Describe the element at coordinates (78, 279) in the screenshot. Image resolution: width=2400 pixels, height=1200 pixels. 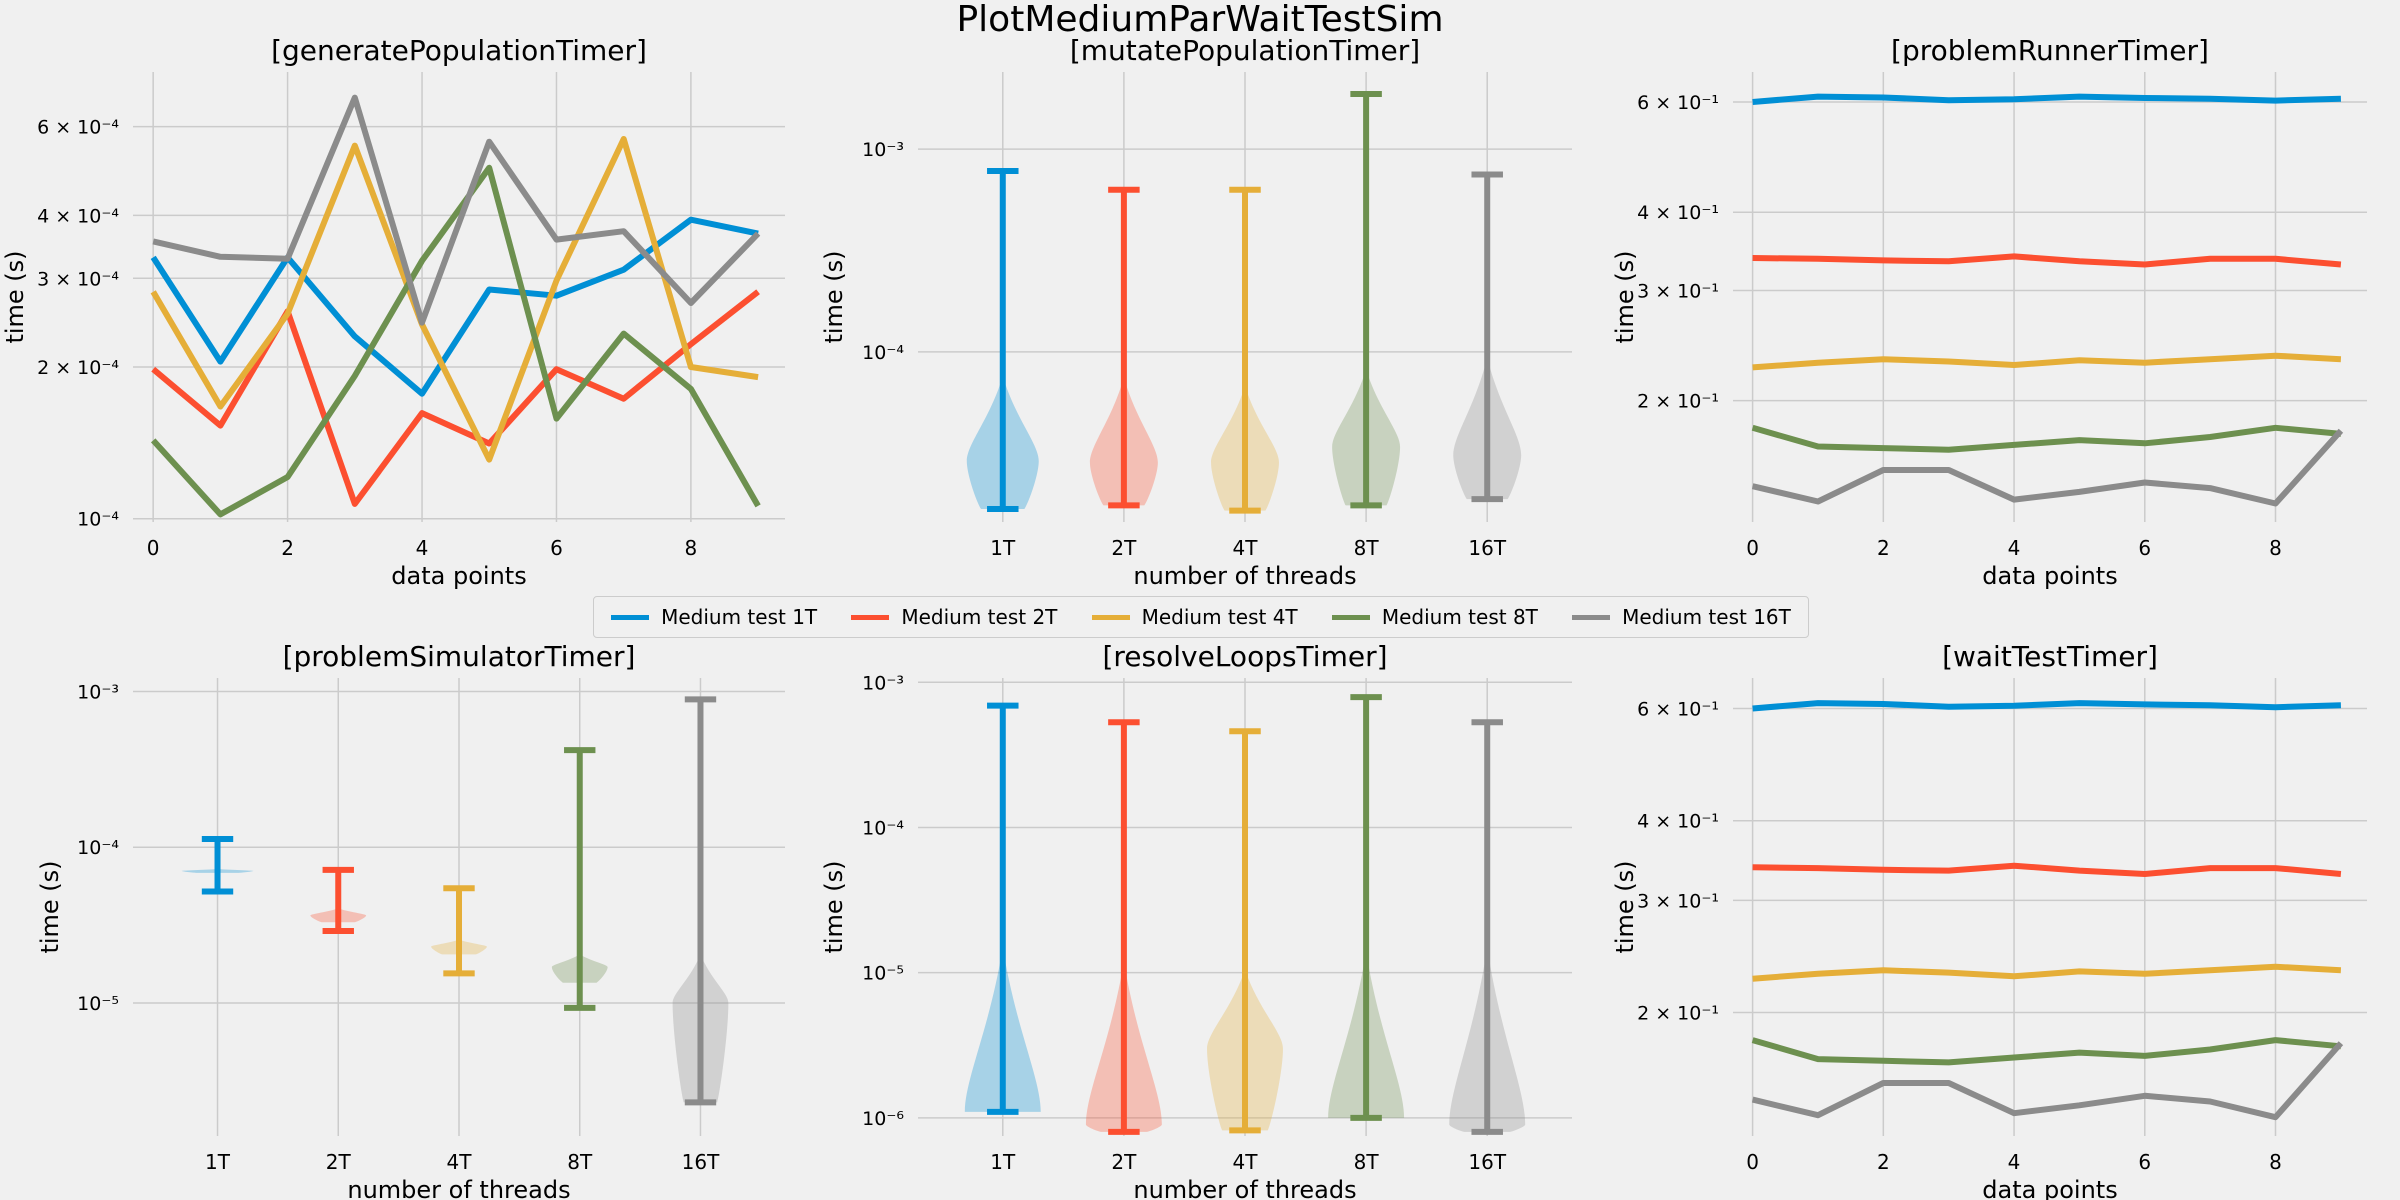
I see `y-tick-label: 3 × 10⁻⁴` at that location.